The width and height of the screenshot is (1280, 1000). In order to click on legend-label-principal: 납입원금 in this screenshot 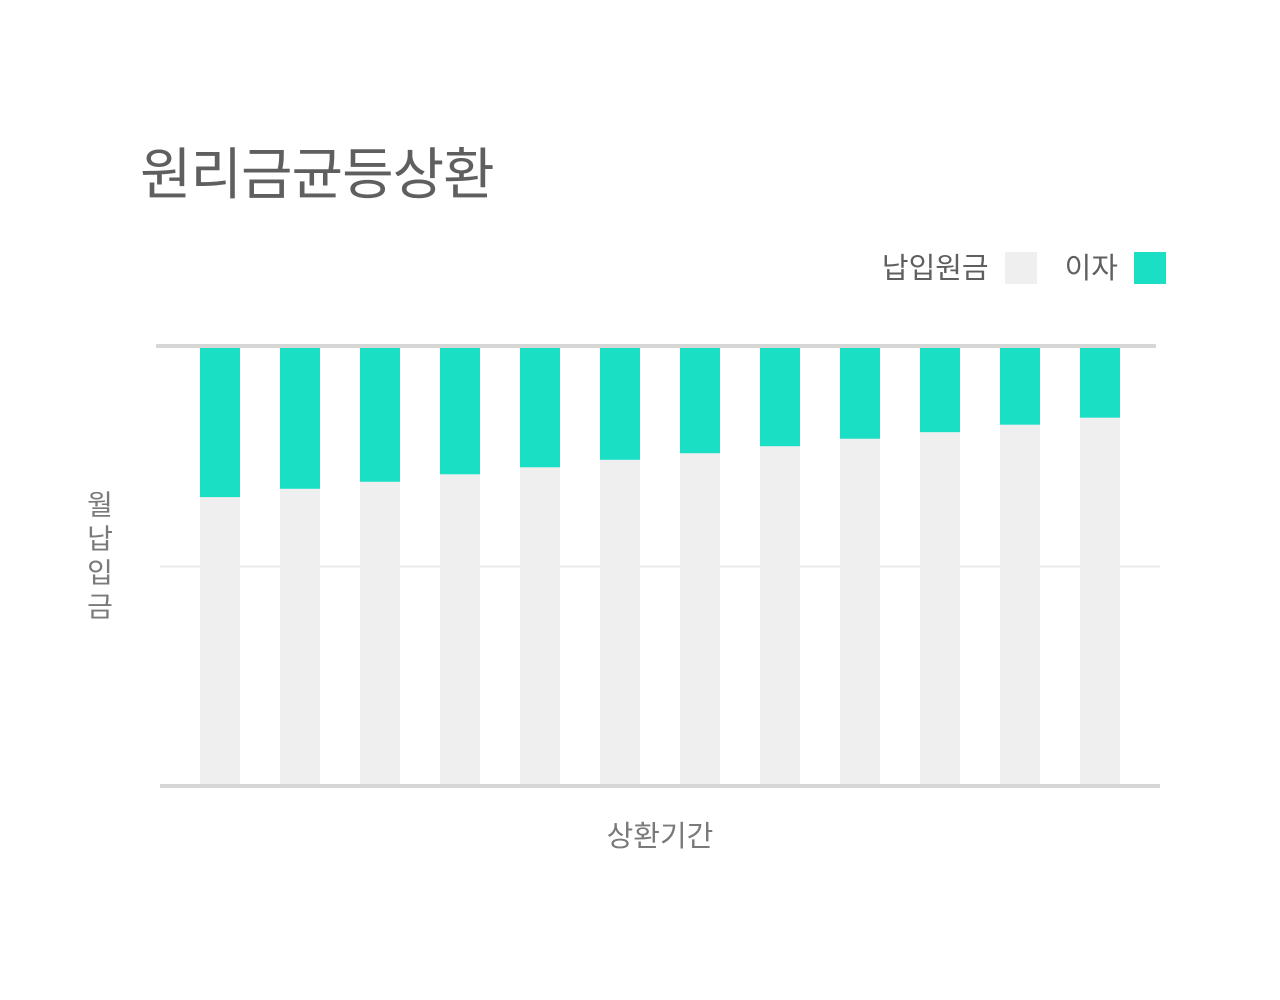, I will do `click(935, 267)`.